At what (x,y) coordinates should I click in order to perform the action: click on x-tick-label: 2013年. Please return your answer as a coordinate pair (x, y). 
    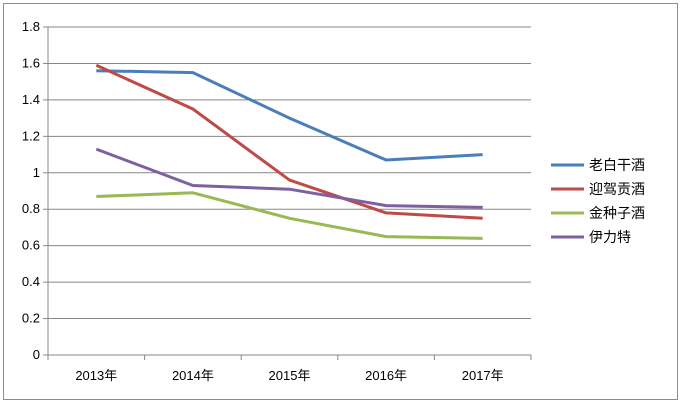
    Looking at the image, I should click on (96, 375).